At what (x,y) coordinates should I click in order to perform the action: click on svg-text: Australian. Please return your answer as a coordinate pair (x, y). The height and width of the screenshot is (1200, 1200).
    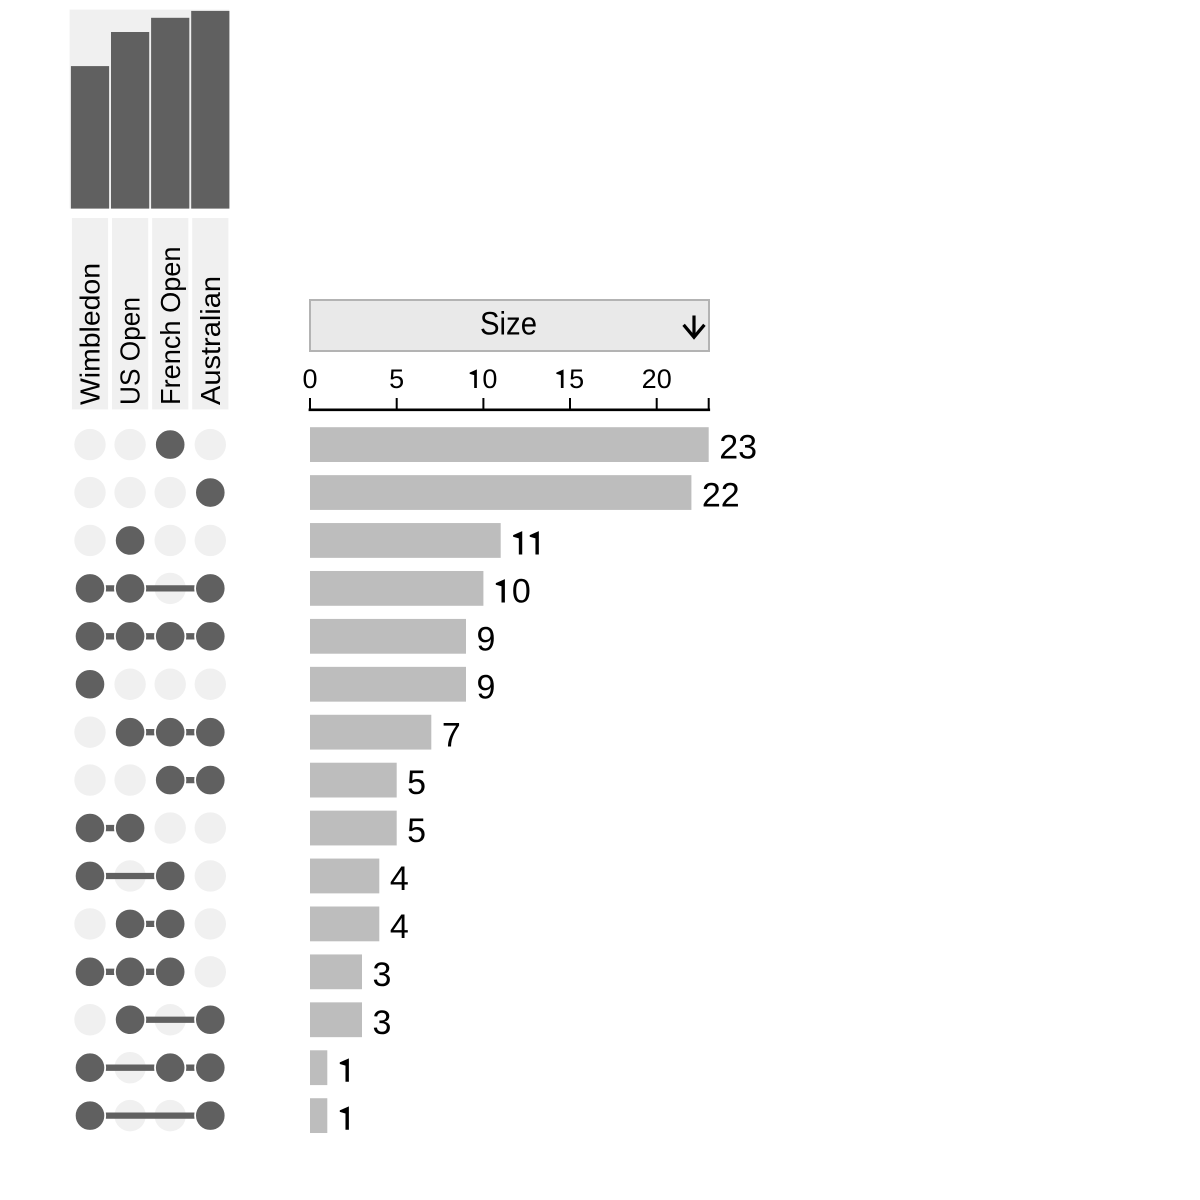
    Looking at the image, I should click on (210, 340).